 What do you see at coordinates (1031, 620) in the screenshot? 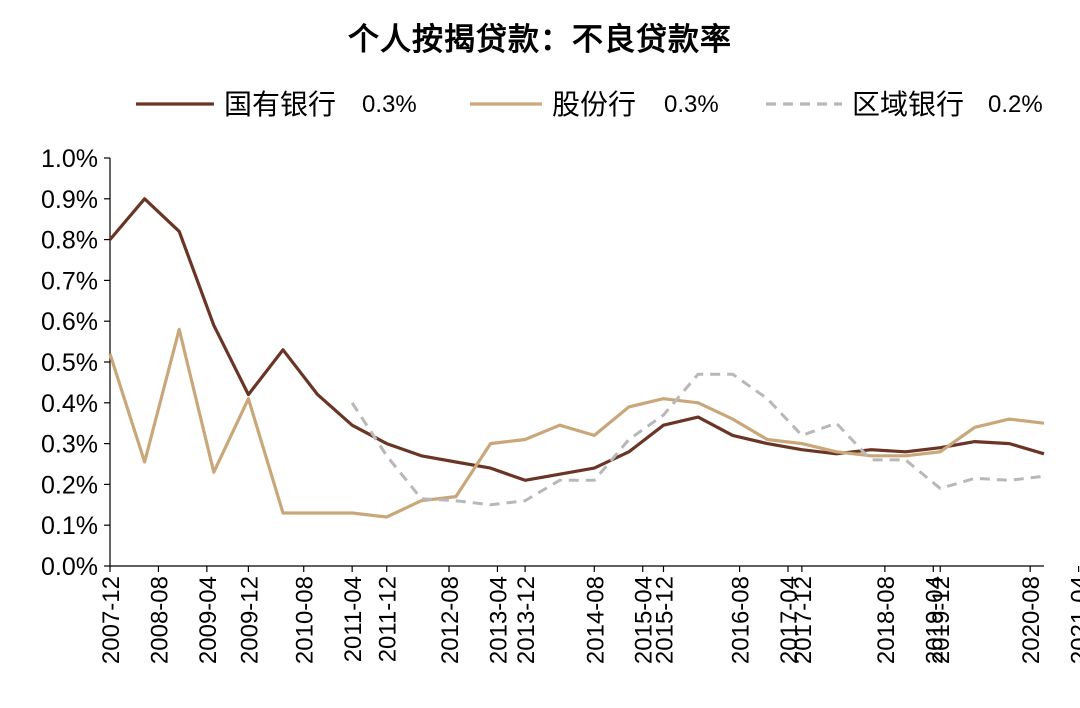
I see `x-tick-label: 2020-08` at bounding box center [1031, 620].